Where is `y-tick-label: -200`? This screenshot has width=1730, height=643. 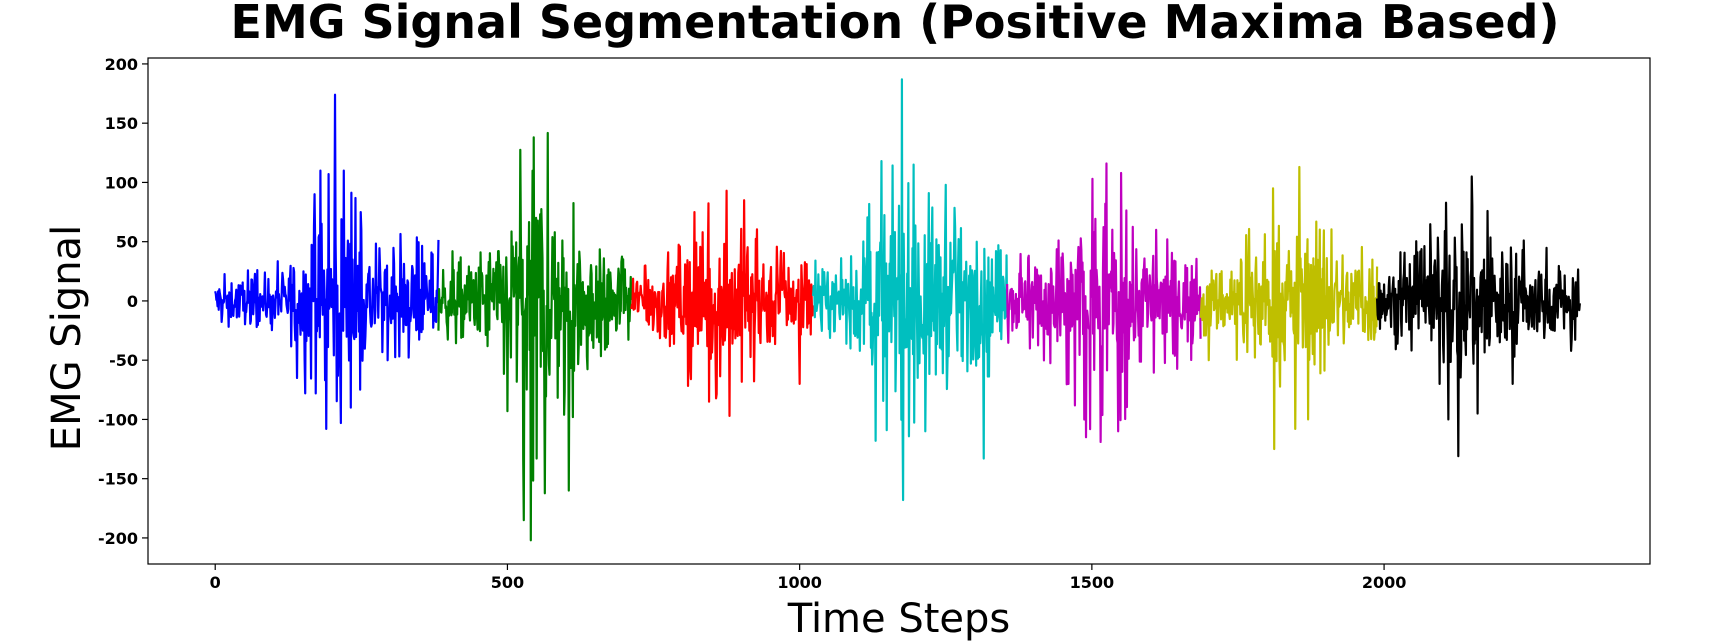 y-tick-label: -200 is located at coordinates (118, 538).